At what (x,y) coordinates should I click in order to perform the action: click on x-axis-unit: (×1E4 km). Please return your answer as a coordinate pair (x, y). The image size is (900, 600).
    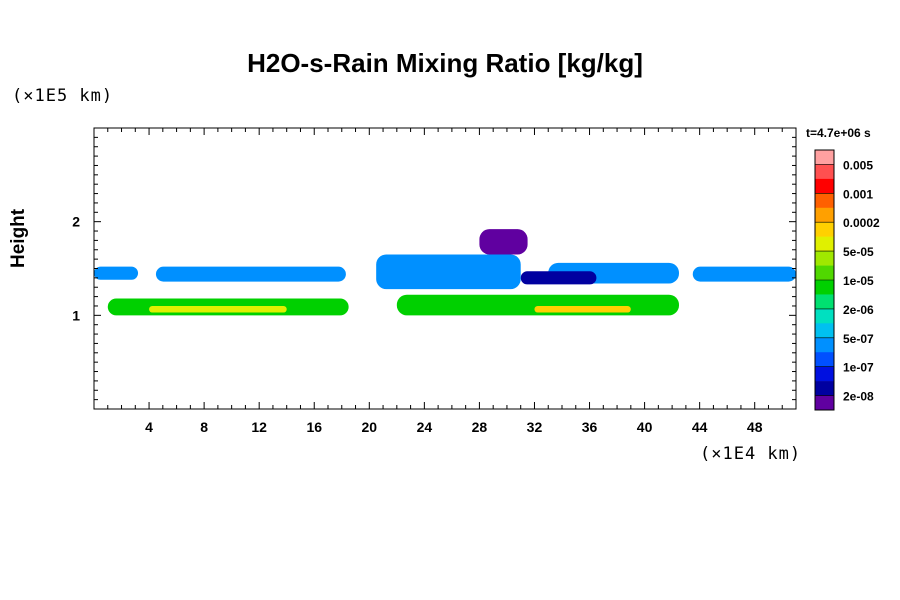
    Looking at the image, I should click on (751, 454).